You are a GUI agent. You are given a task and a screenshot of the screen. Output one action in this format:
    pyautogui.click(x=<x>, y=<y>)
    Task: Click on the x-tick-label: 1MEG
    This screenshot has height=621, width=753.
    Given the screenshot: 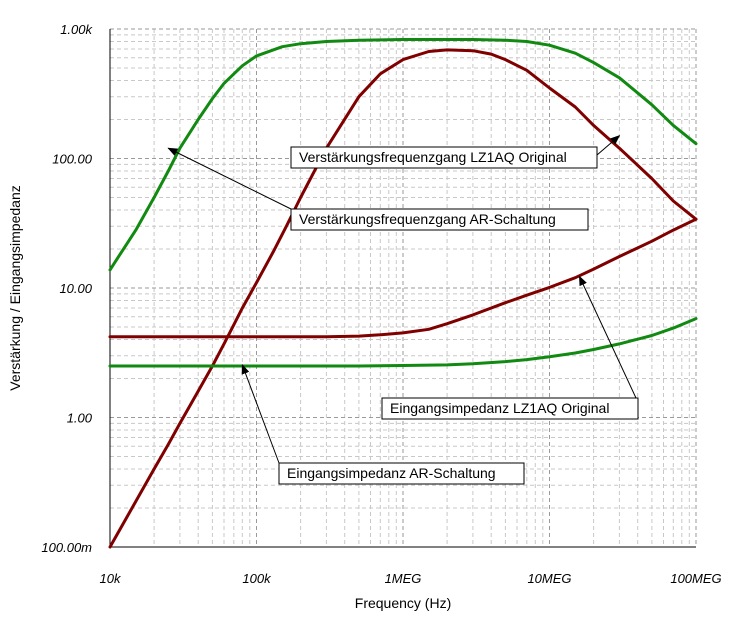 What is the action you would take?
    pyautogui.click(x=403, y=578)
    